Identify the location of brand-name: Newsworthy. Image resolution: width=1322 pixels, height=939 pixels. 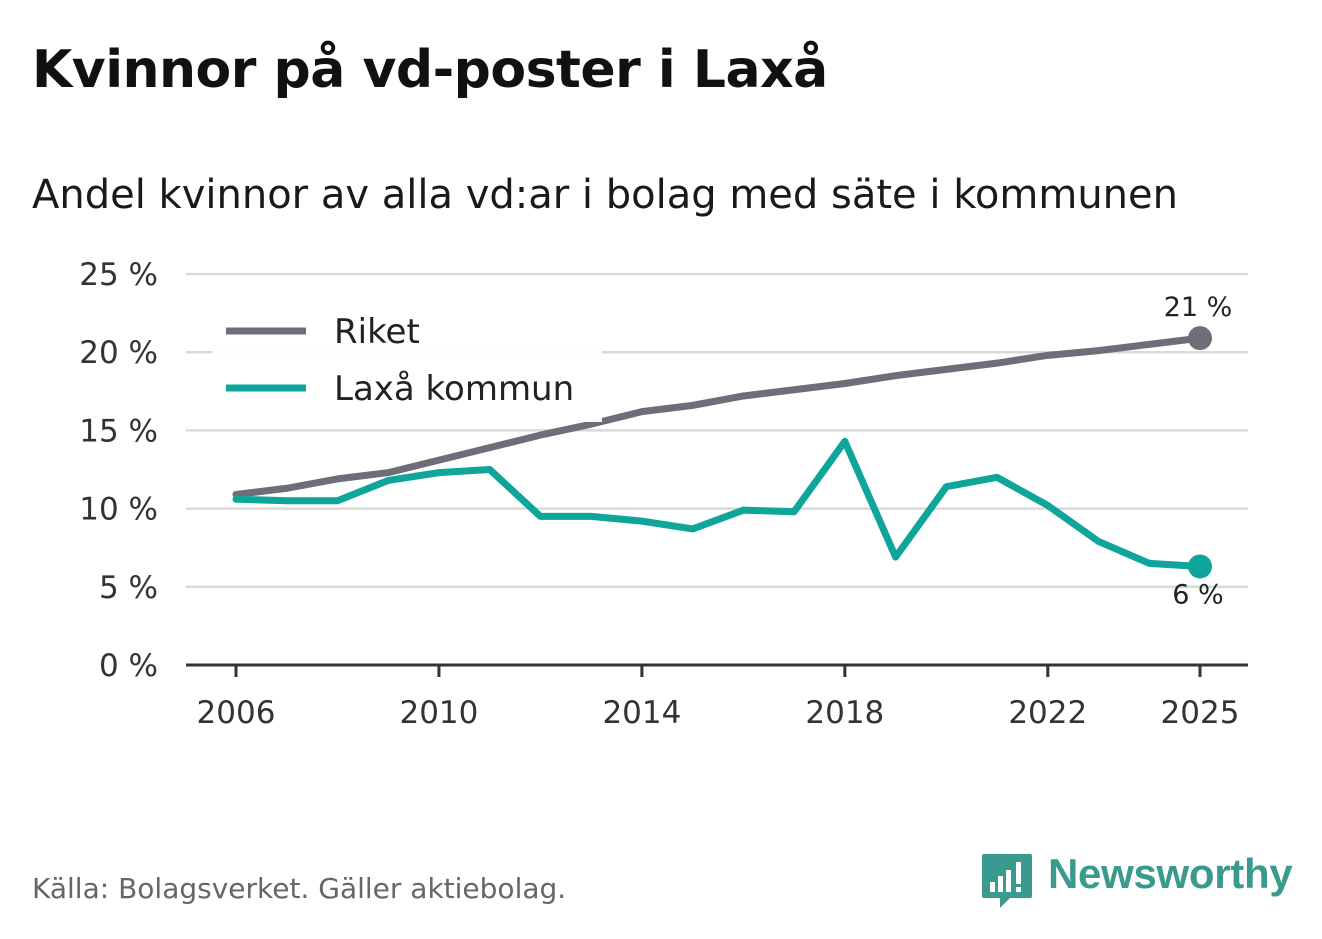
(1170, 873).